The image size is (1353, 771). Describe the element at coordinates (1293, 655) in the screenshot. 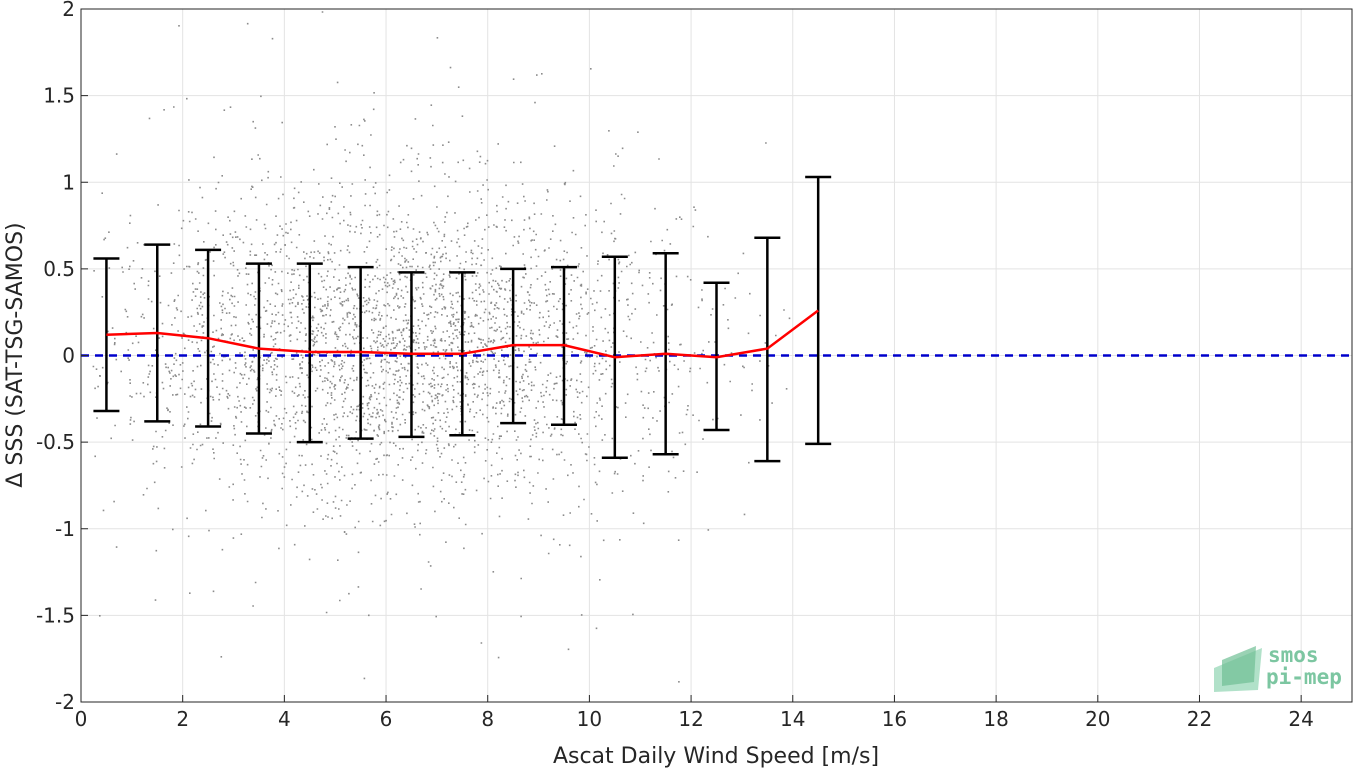

I see `logo-text-smos: smos` at that location.